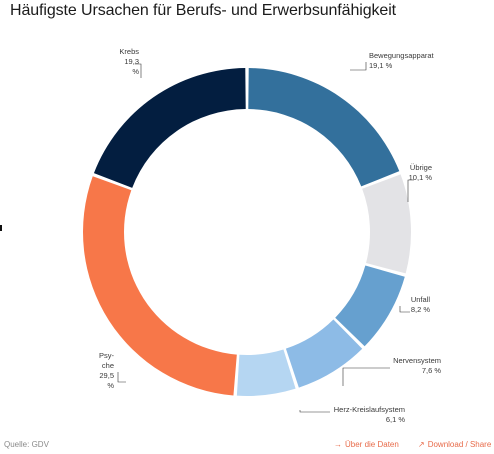  I want to click on slice-label: Unfall, so click(421, 299).